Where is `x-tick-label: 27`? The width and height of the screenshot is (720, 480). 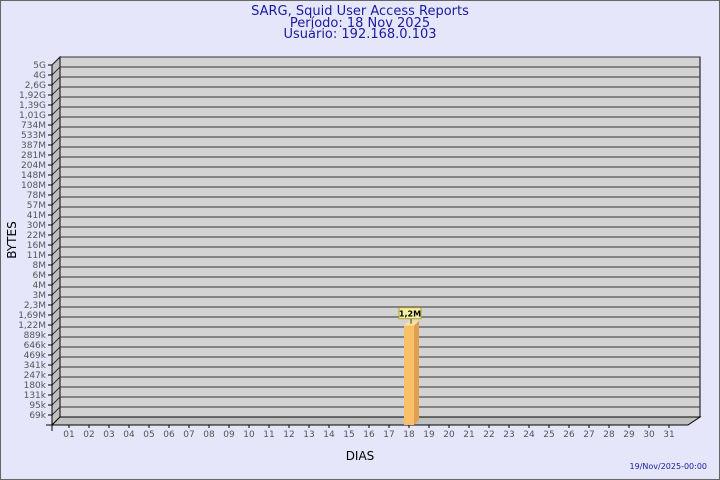
x-tick-label: 27 is located at coordinates (588, 435).